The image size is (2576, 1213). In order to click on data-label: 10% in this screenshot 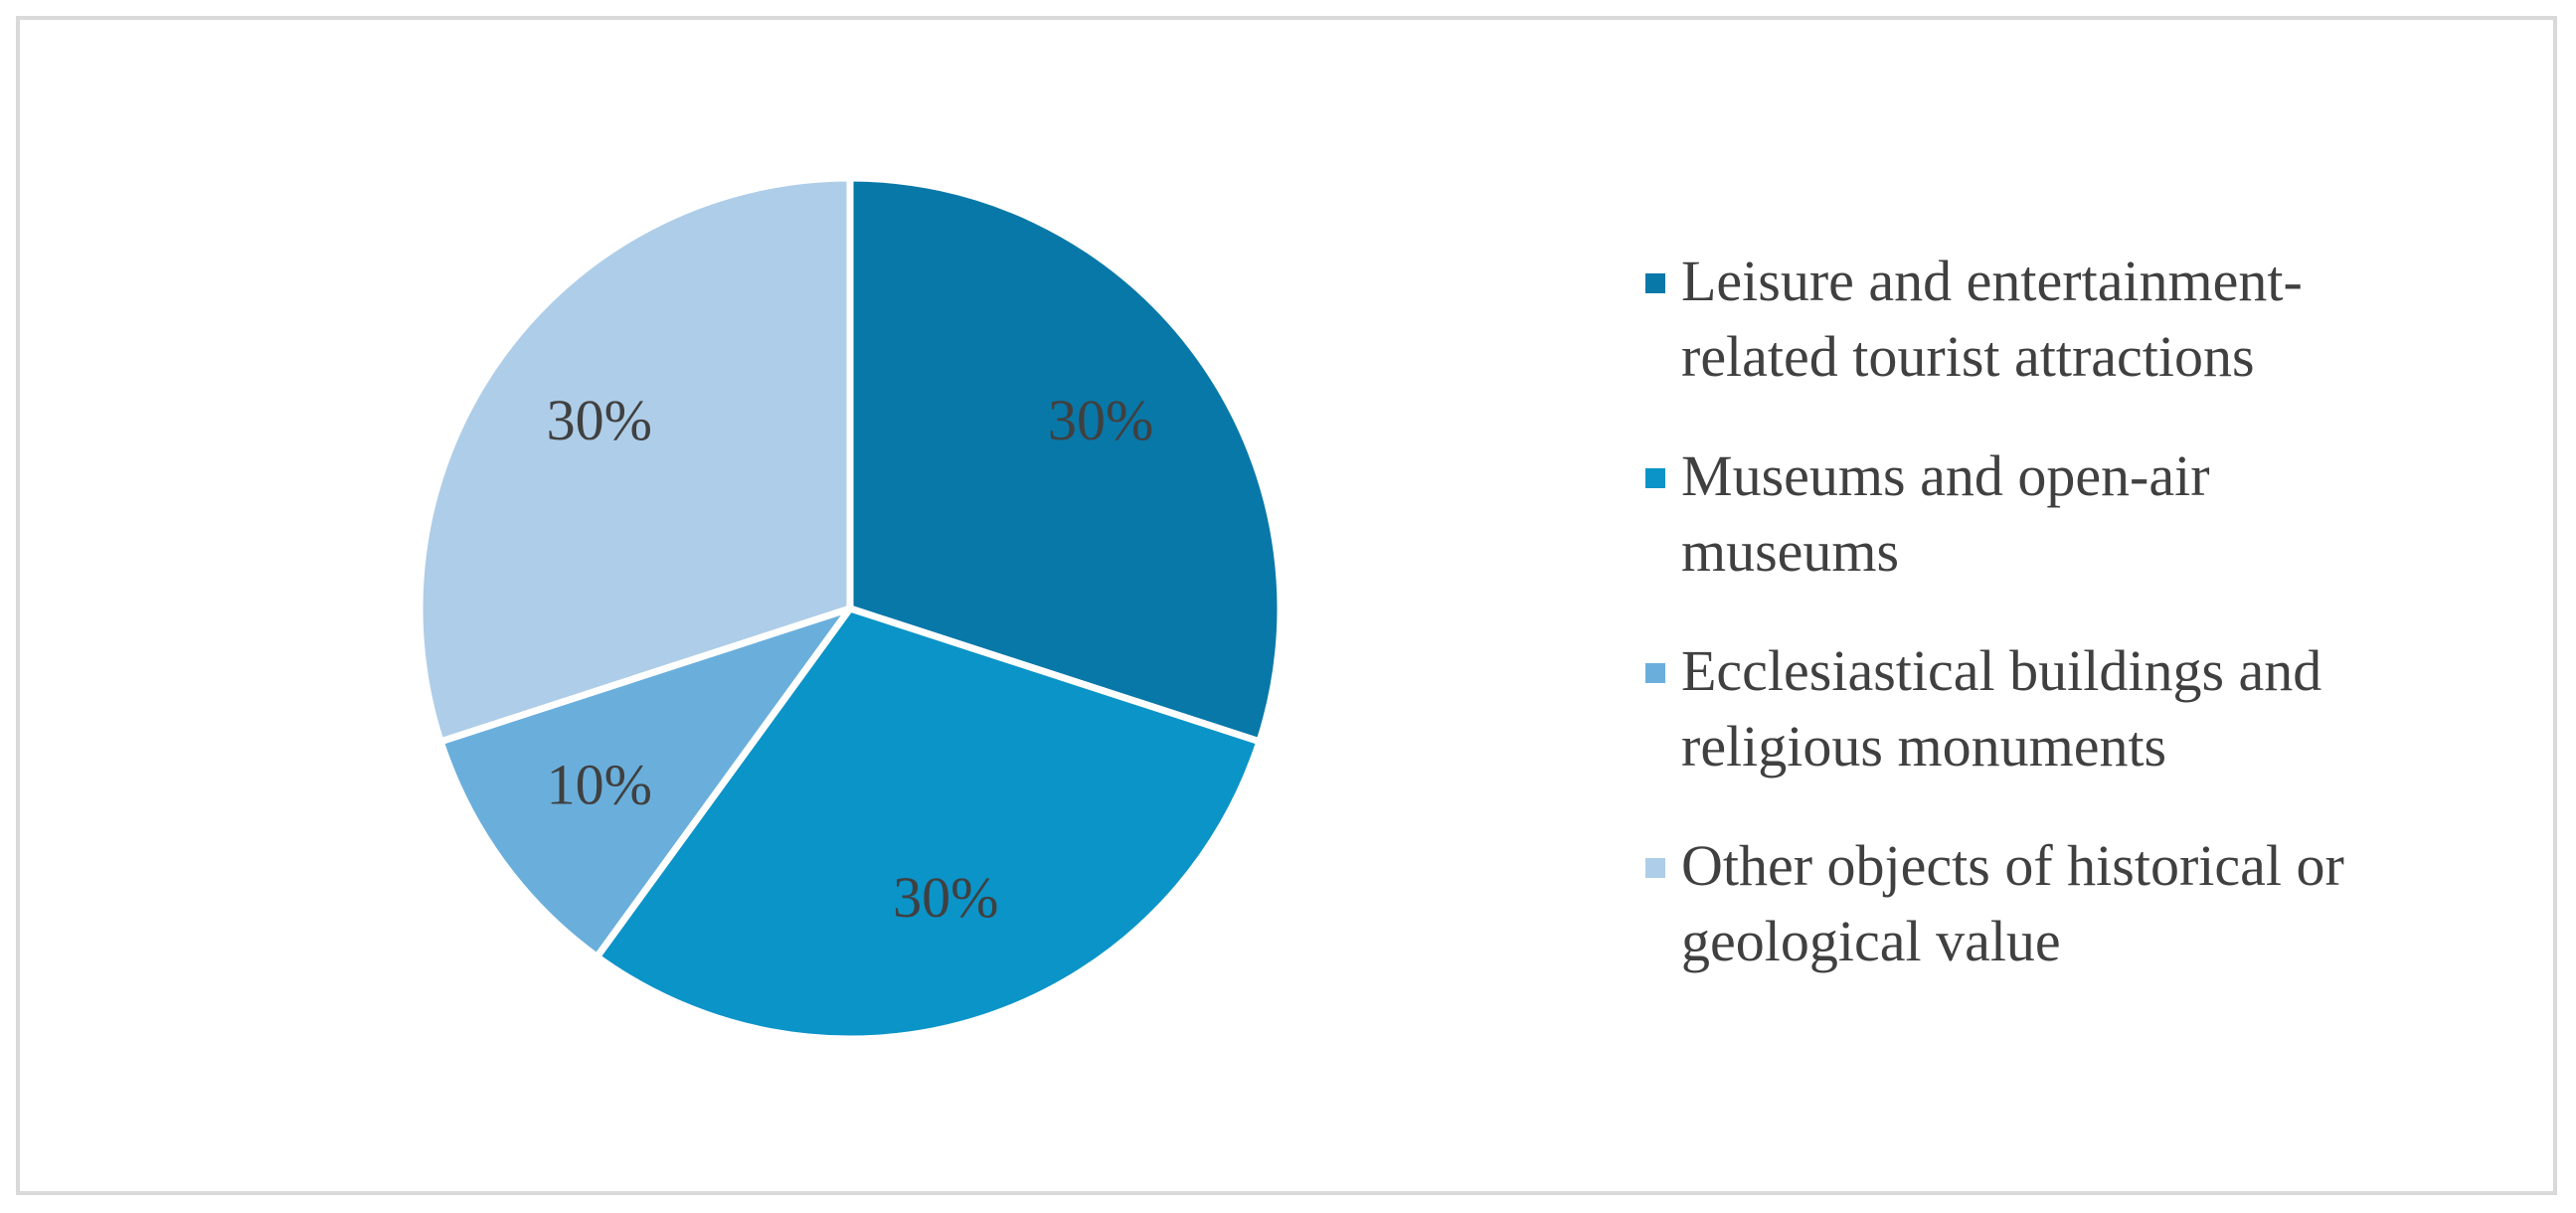, I will do `click(599, 785)`.